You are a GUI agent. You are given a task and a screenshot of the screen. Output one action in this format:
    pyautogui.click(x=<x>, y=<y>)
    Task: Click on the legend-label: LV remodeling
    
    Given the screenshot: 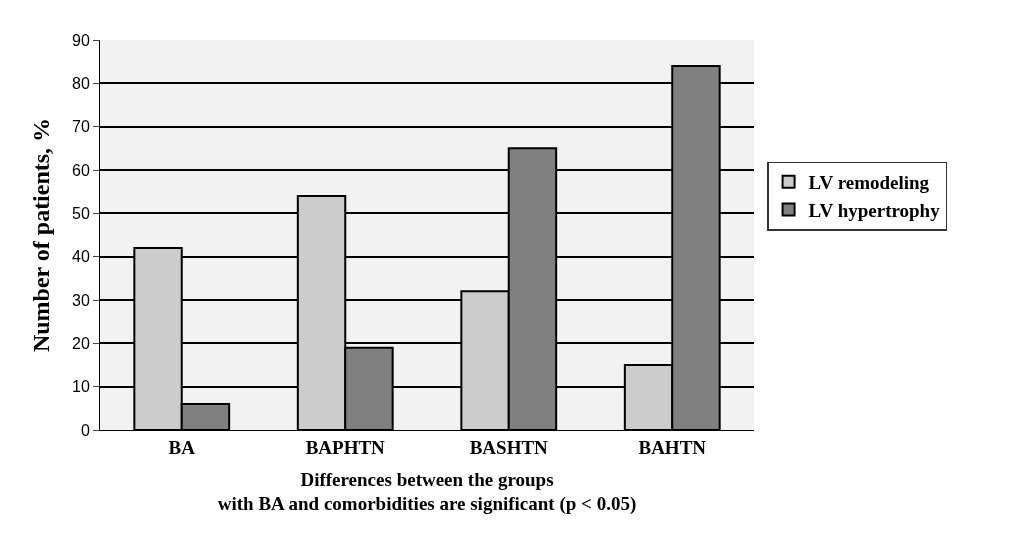 What is the action you would take?
    pyautogui.click(x=869, y=183)
    